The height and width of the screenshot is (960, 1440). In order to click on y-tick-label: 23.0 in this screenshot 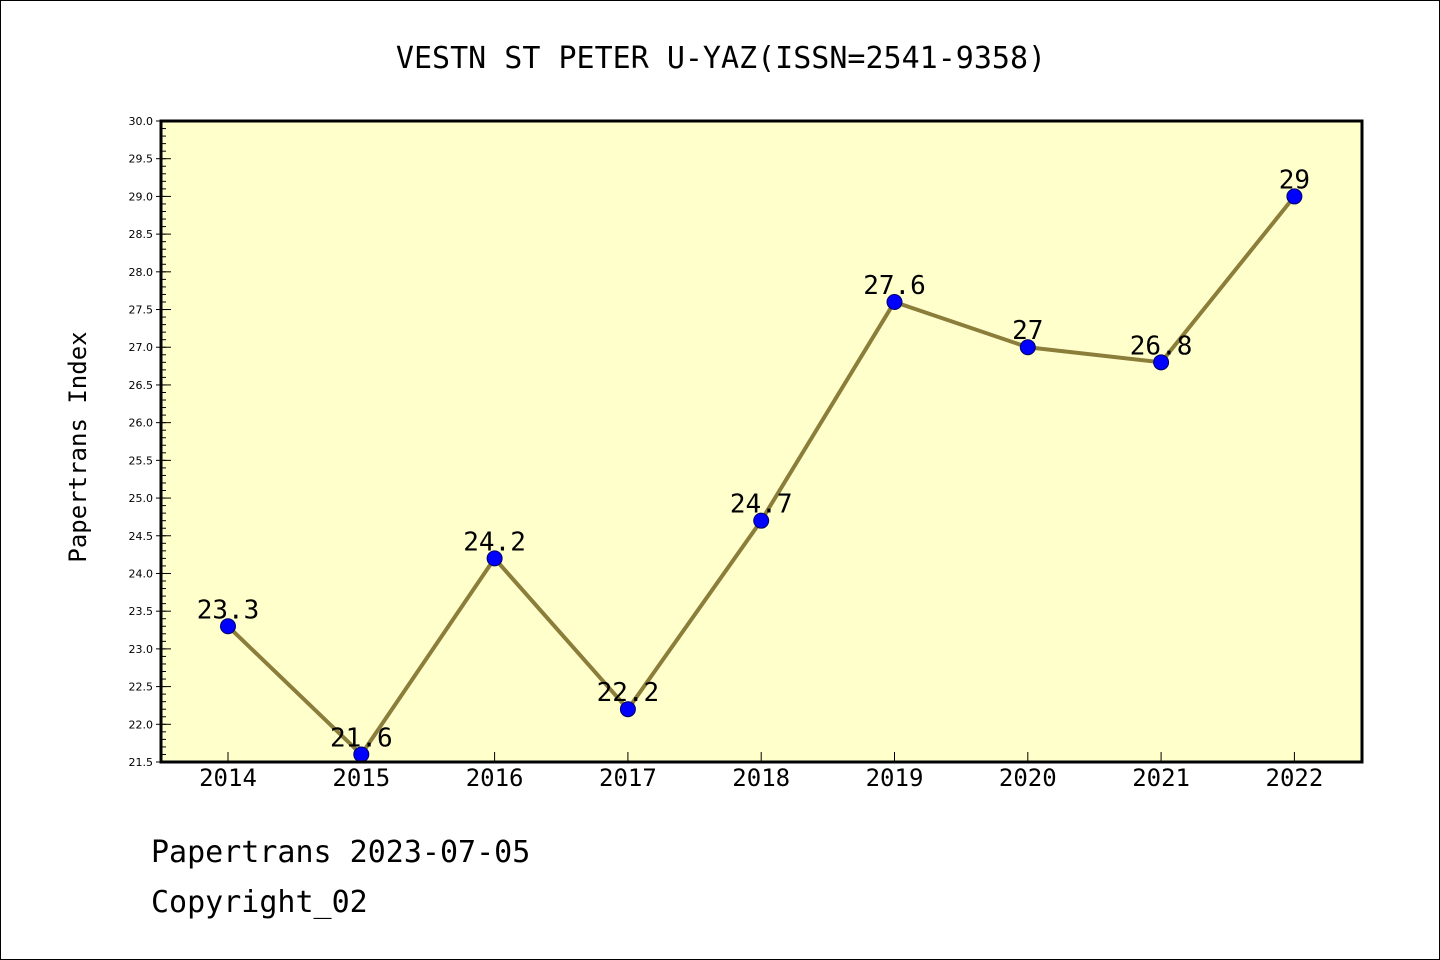, I will do `click(141, 649)`.